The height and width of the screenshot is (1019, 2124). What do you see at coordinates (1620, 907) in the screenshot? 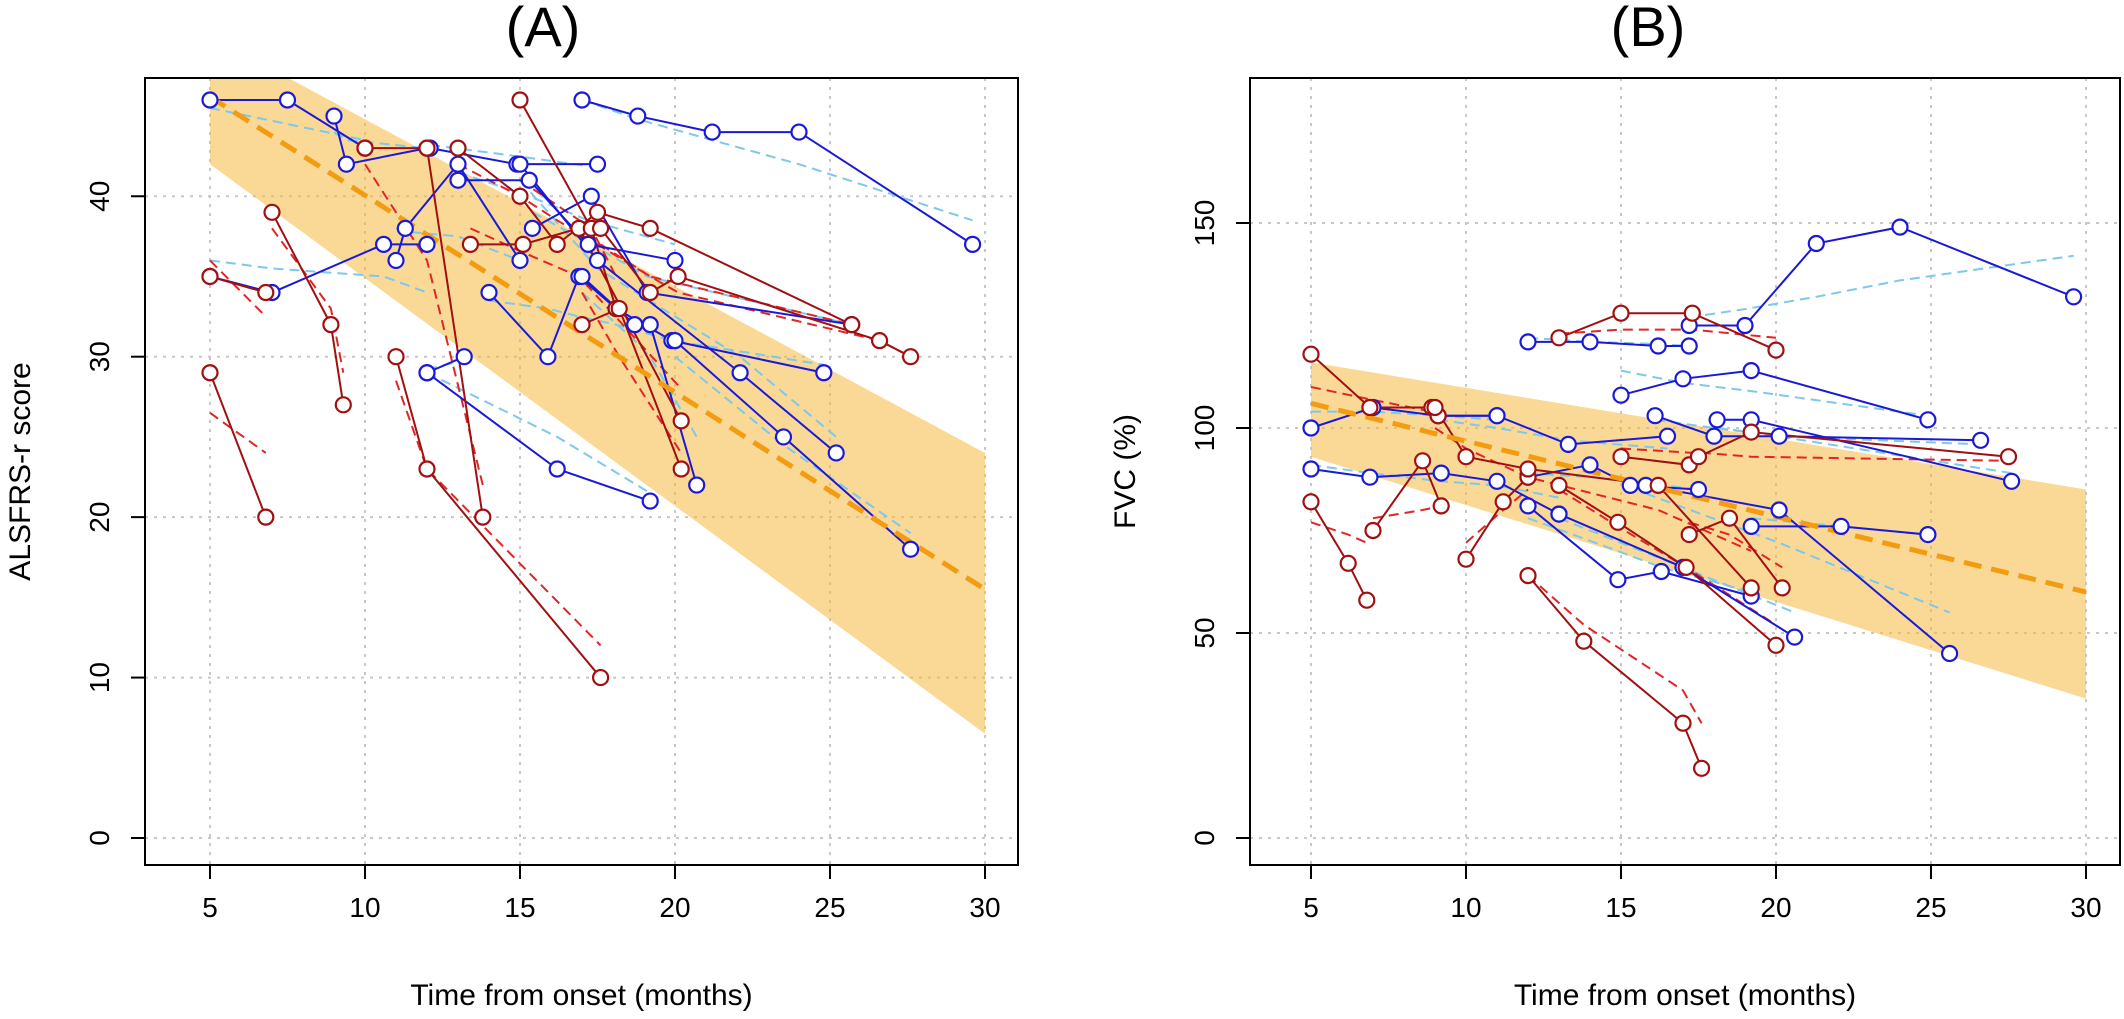
I see `x-tick-label-b-2: 15` at bounding box center [1620, 907].